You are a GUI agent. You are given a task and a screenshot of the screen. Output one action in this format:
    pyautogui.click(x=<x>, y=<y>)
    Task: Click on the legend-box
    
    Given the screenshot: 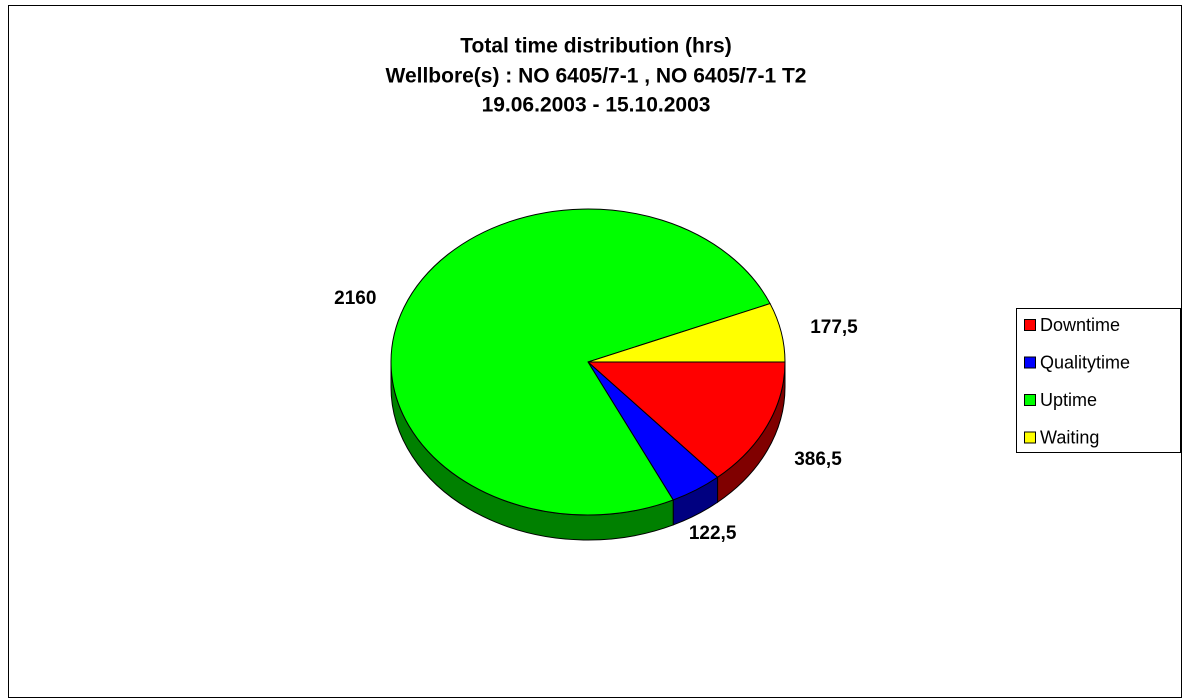 What is the action you would take?
    pyautogui.click(x=1098, y=380)
    